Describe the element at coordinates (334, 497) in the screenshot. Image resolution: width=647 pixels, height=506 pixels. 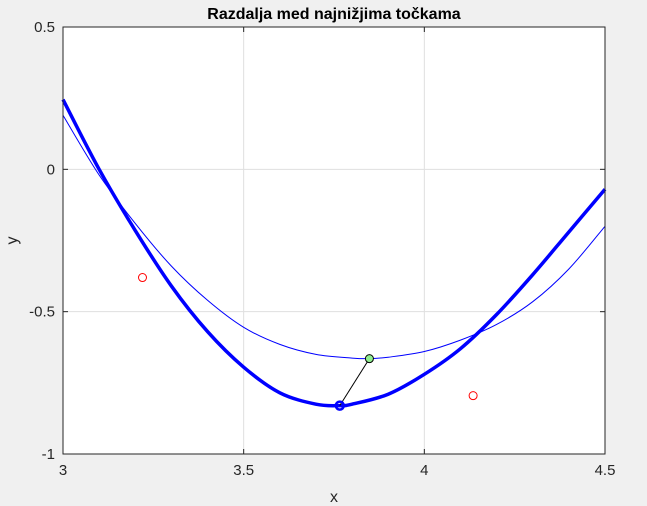
I see `x-axis-label: x` at that location.